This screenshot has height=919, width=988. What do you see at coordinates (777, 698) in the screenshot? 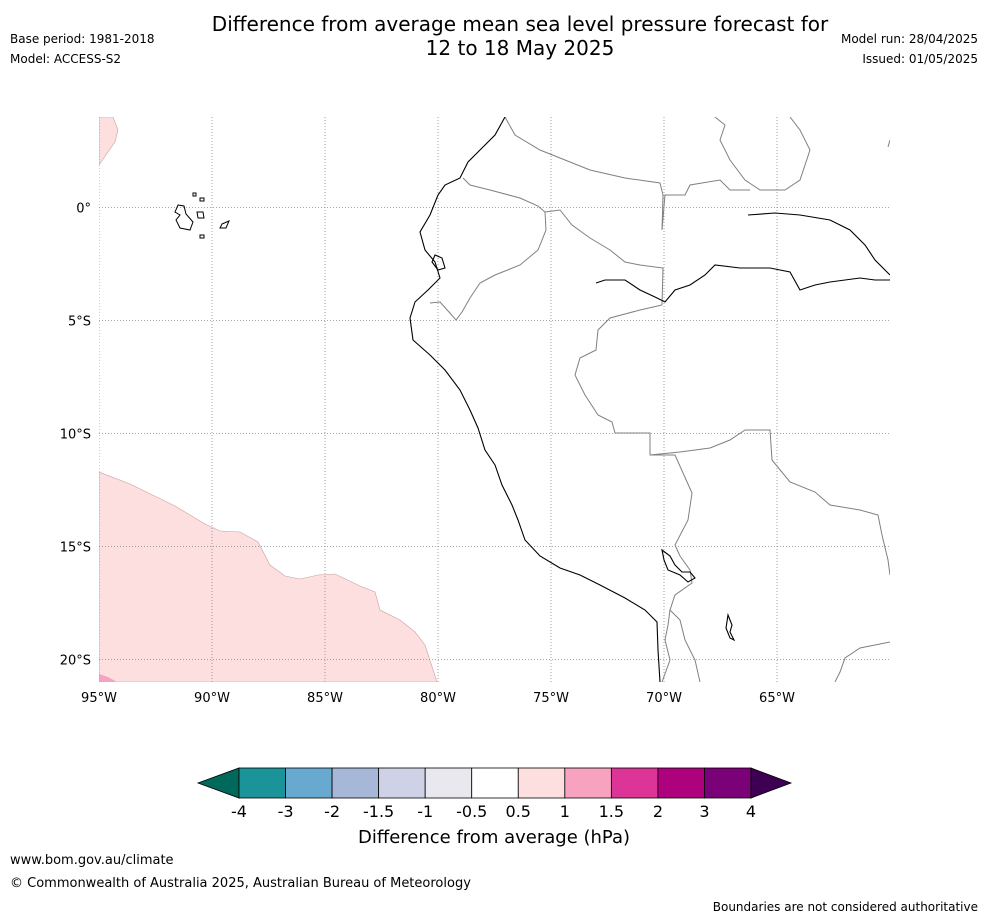
I see `longitude-label: 65°W` at bounding box center [777, 698].